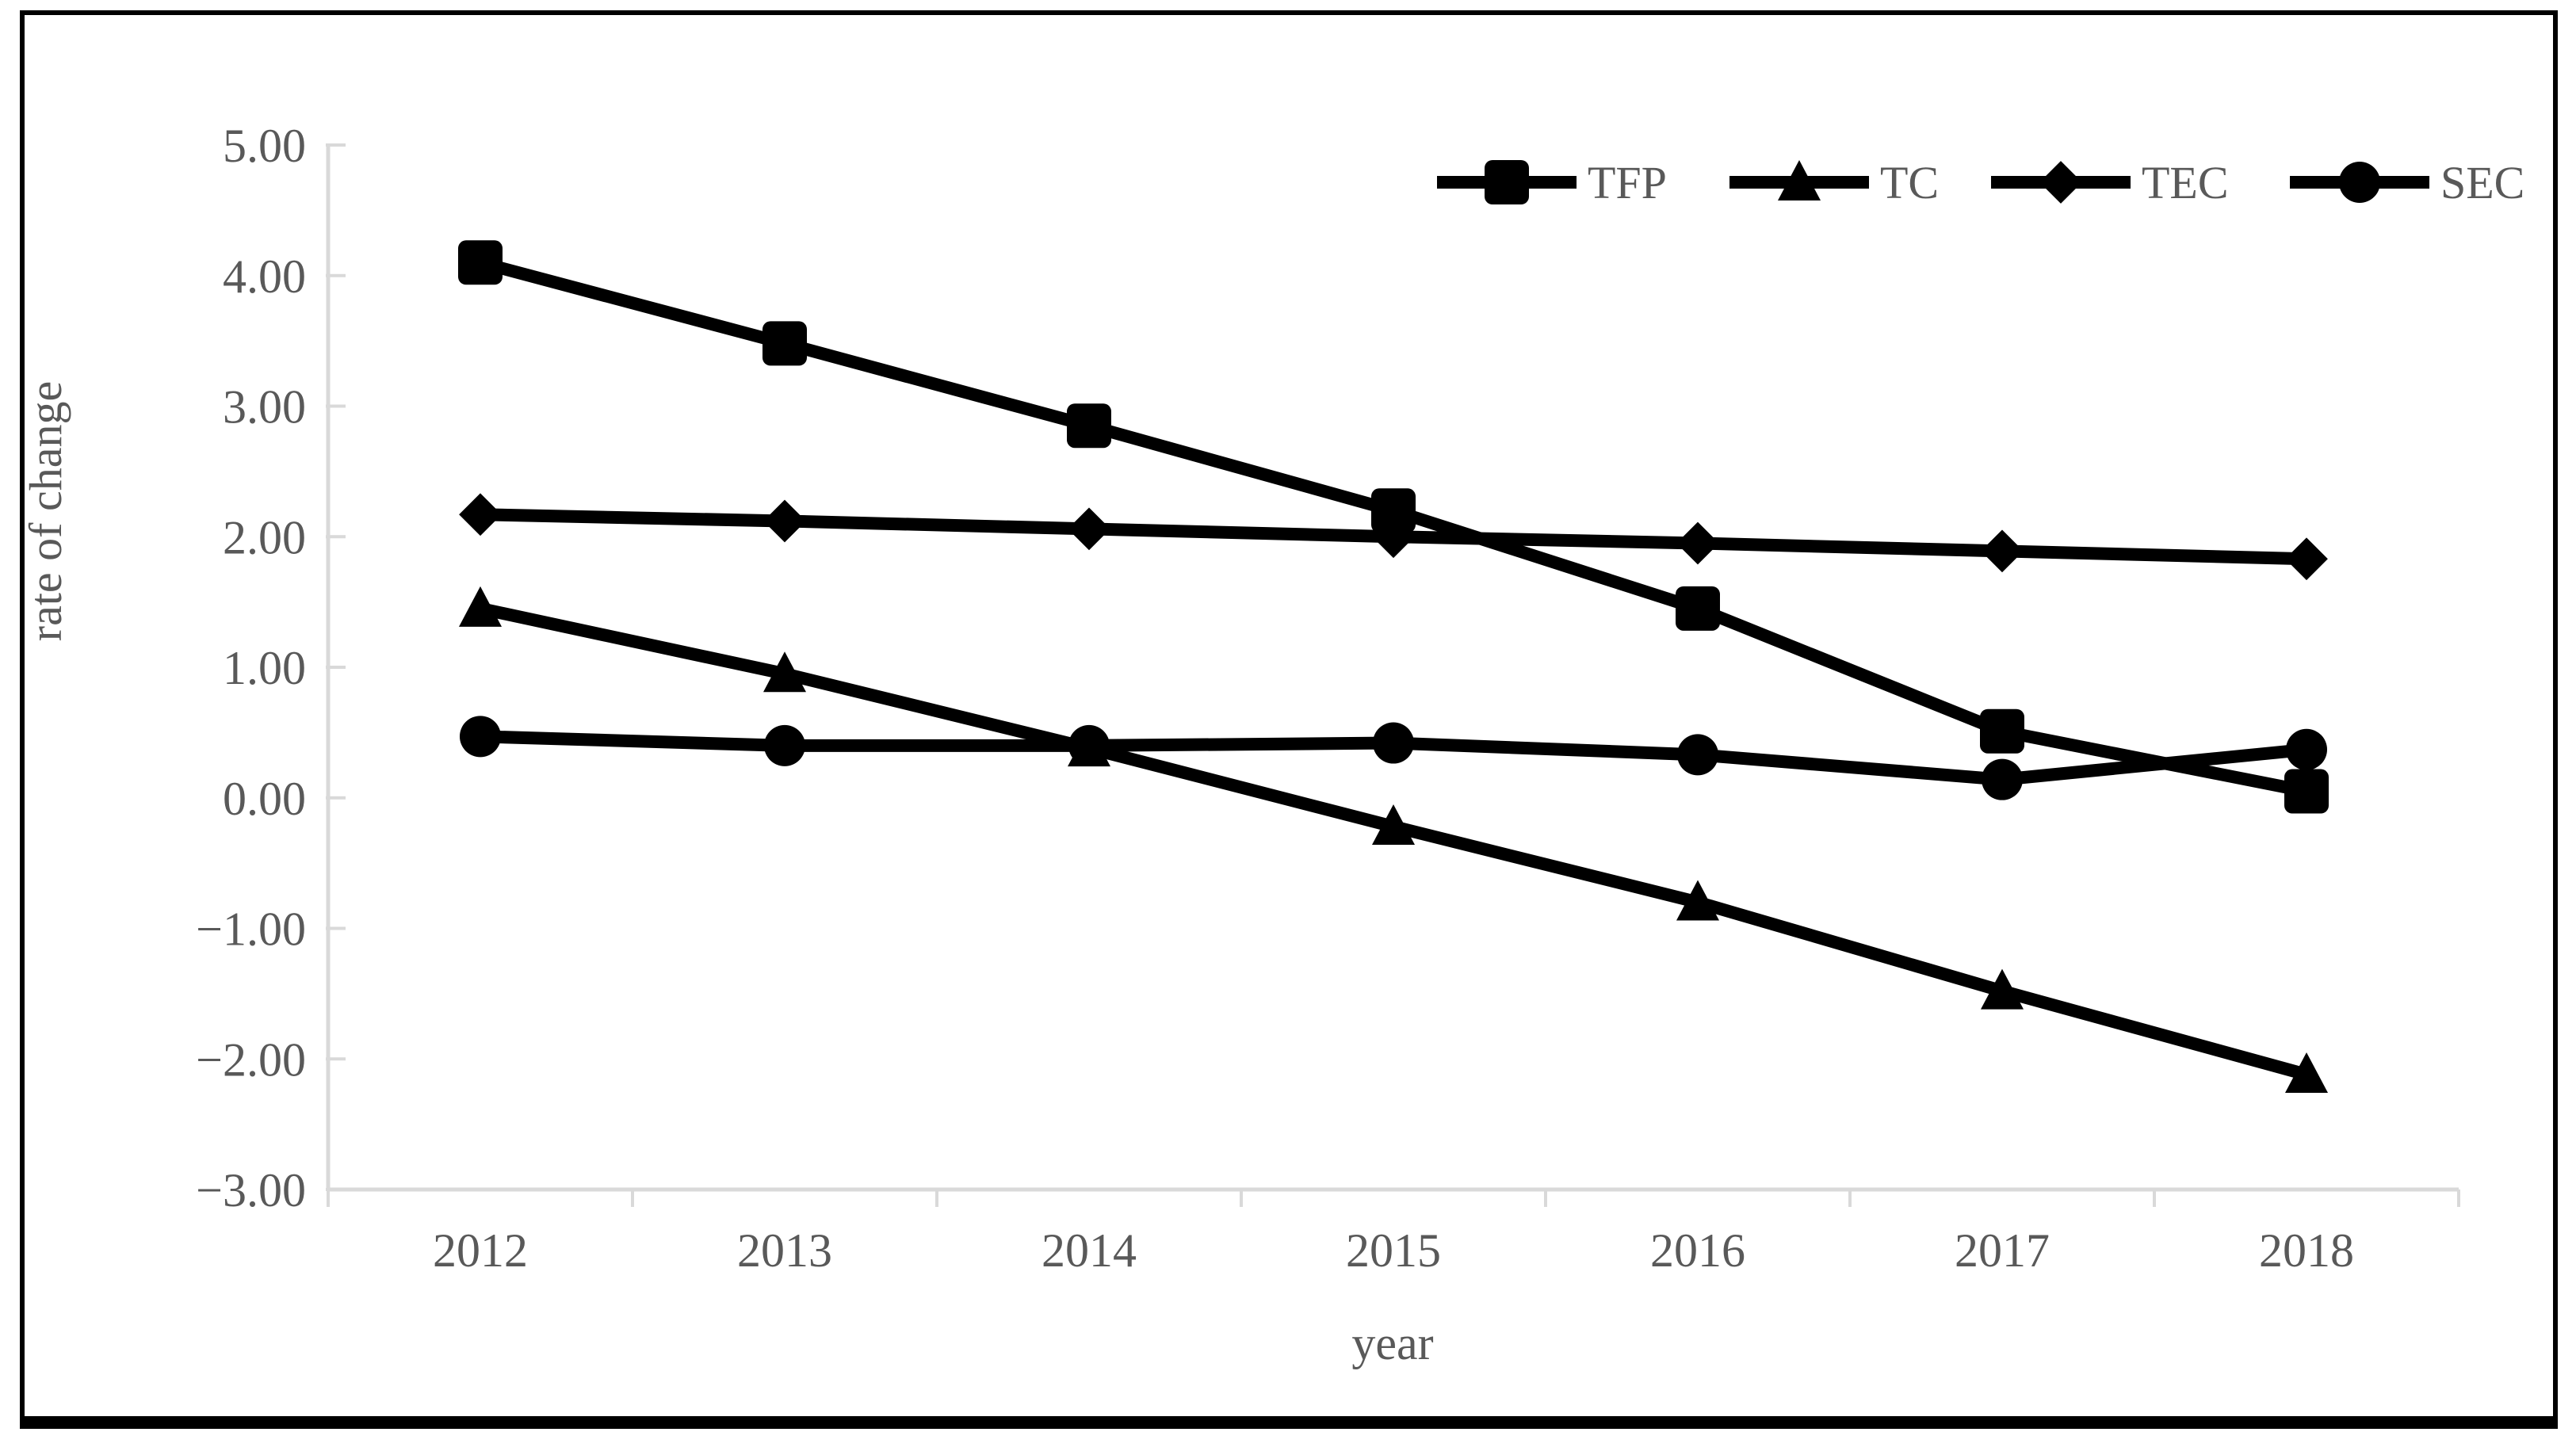 The width and height of the screenshot is (2576, 1432). I want to click on legend-label: TFP, so click(1627, 183).